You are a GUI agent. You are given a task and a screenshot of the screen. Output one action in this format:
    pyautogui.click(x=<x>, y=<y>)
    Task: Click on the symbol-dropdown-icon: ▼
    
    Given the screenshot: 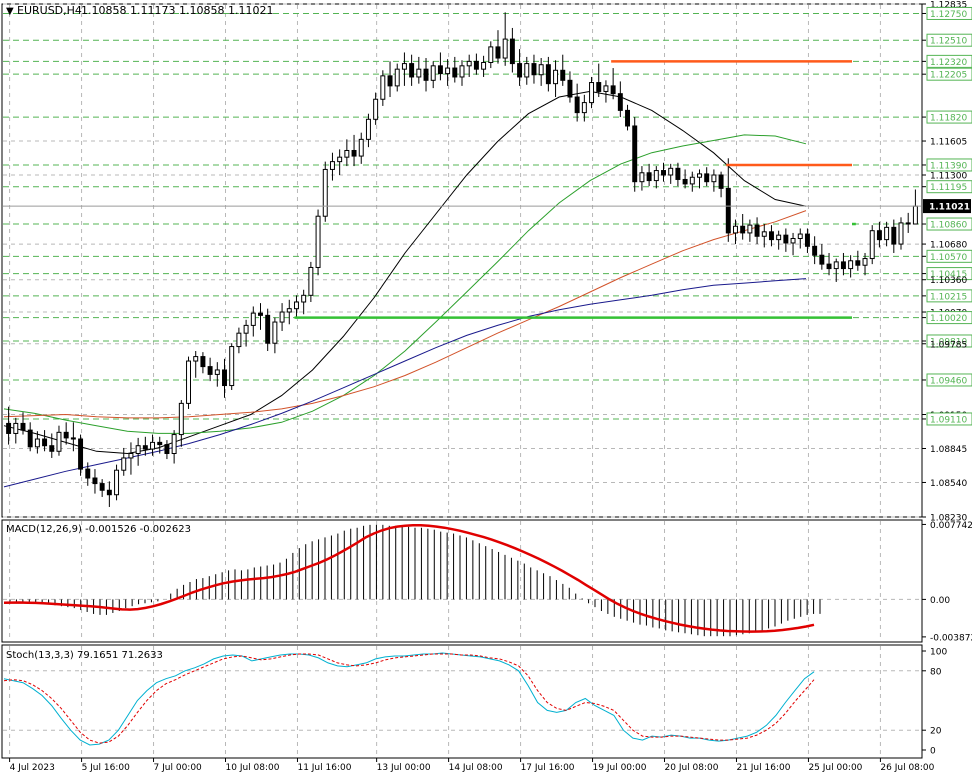 What is the action you would take?
    pyautogui.click(x=10, y=11)
    